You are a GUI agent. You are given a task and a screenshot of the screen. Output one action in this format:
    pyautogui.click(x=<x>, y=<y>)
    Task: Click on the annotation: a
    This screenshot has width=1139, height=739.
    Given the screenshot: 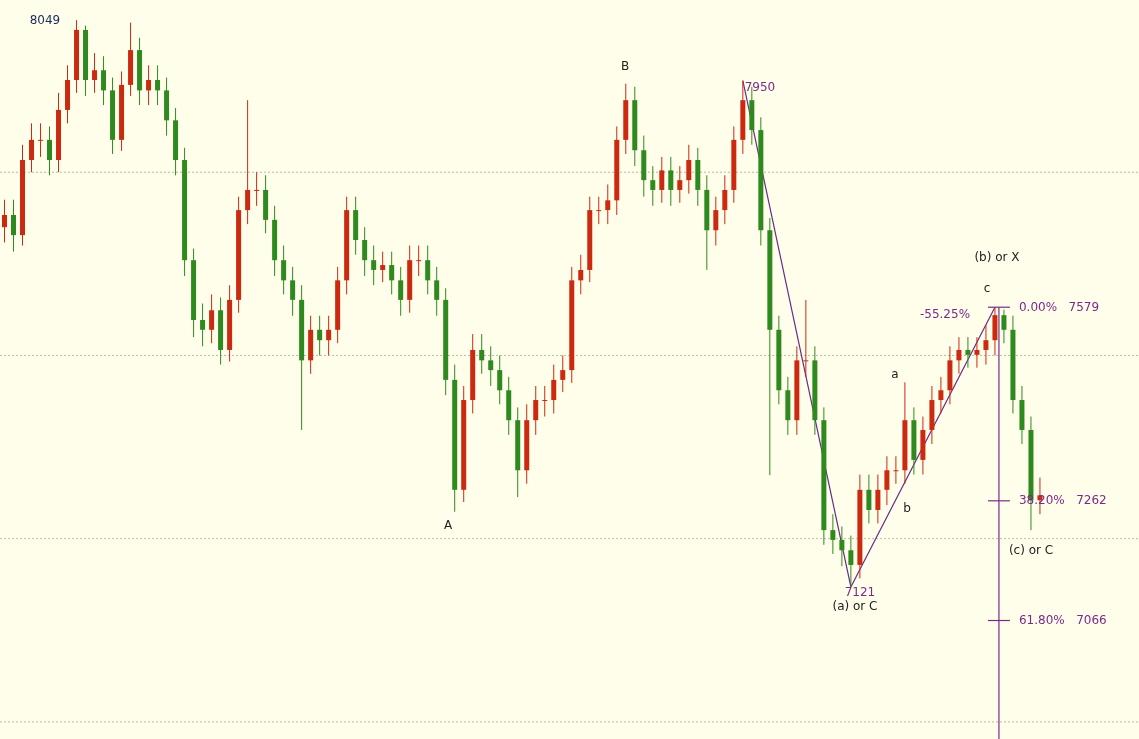 What is the action you would take?
    pyautogui.click(x=895, y=373)
    